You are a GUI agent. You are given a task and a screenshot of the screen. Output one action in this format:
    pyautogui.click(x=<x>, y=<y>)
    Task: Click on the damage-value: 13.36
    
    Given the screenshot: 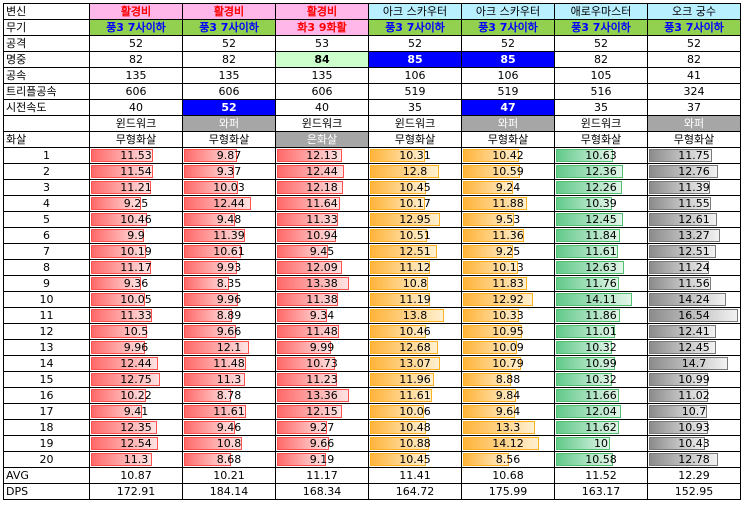 What is the action you would take?
    pyautogui.click(x=322, y=395)
    